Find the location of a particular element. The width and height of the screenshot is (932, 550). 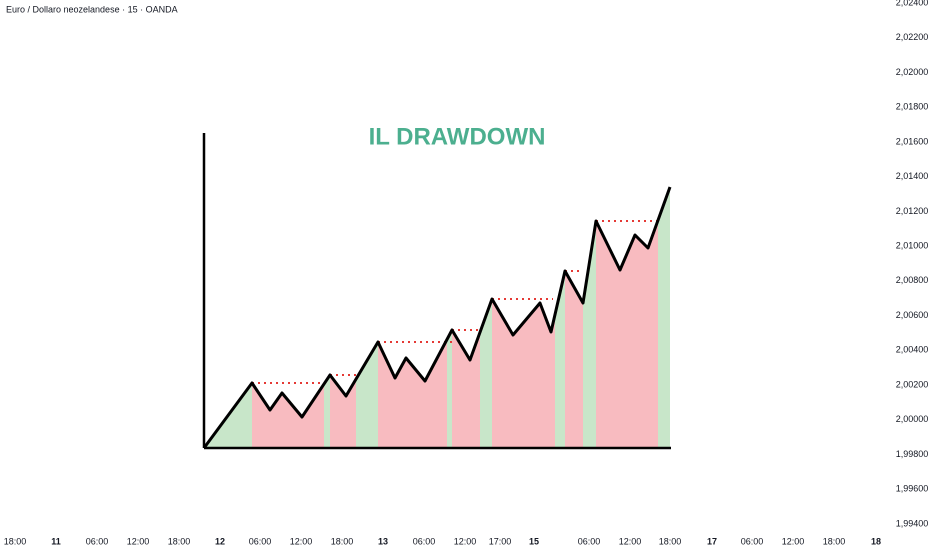

price-label: 2,00800 is located at coordinates (912, 280).